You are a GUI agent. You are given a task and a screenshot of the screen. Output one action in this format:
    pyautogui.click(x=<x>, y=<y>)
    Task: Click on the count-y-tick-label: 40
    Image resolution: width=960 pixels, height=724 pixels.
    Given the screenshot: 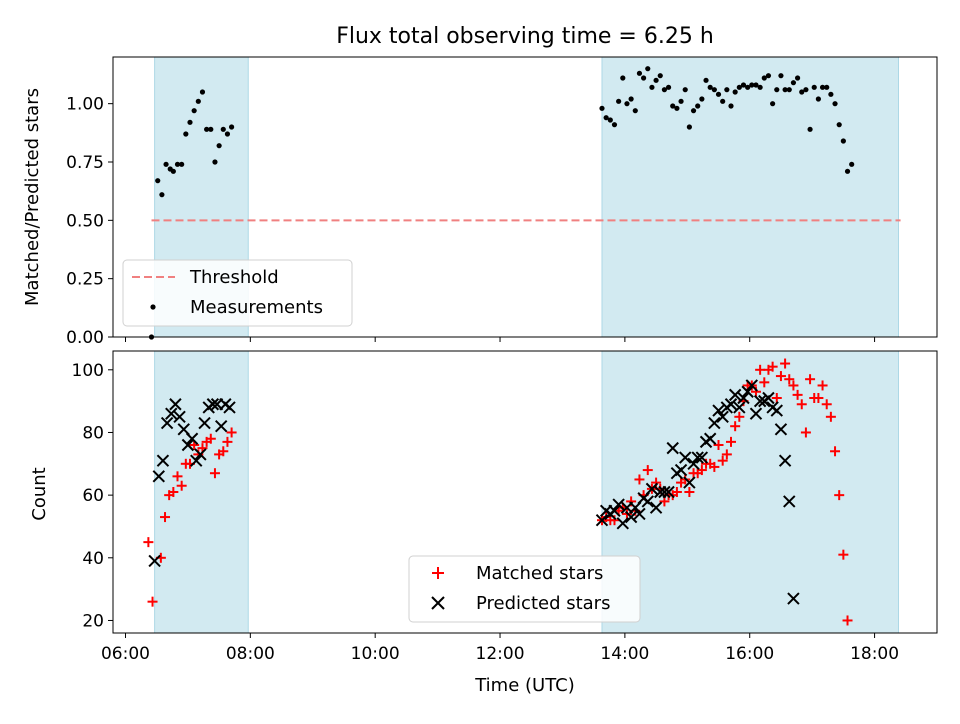 What is the action you would take?
    pyautogui.click(x=93, y=559)
    